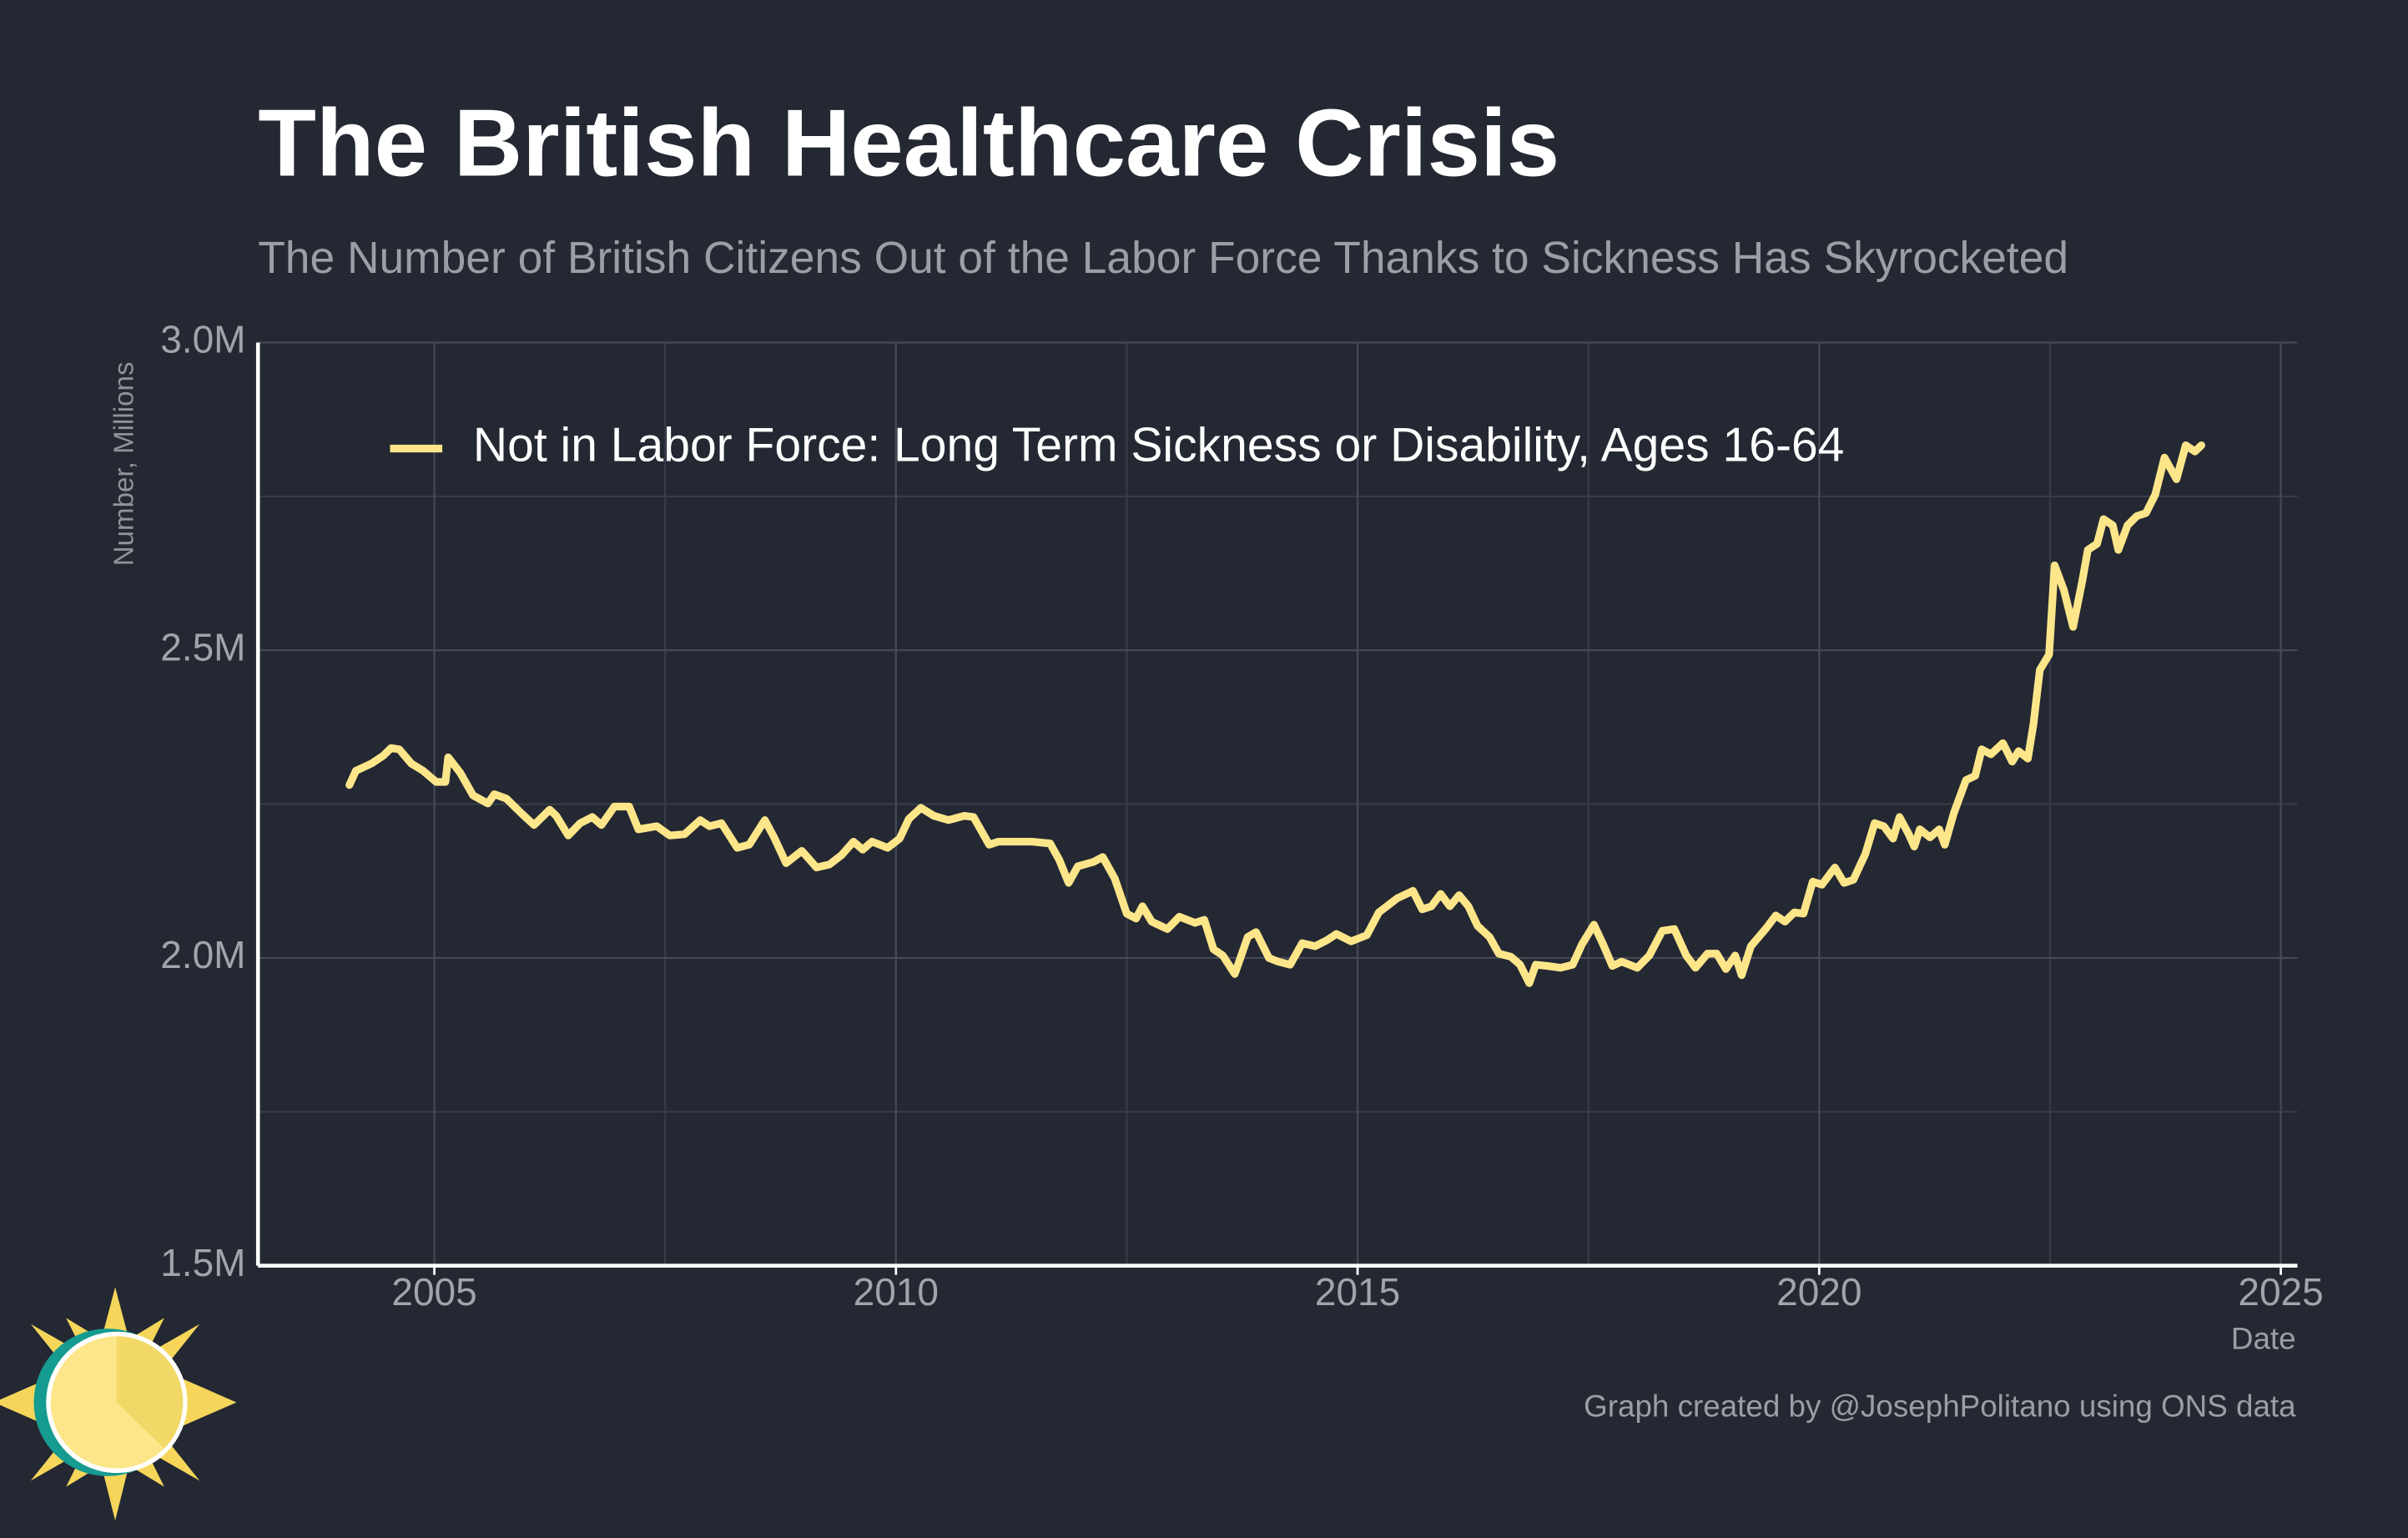 This screenshot has width=2408, height=1538. I want to click on x-axis-label: Date, so click(2263, 1339).